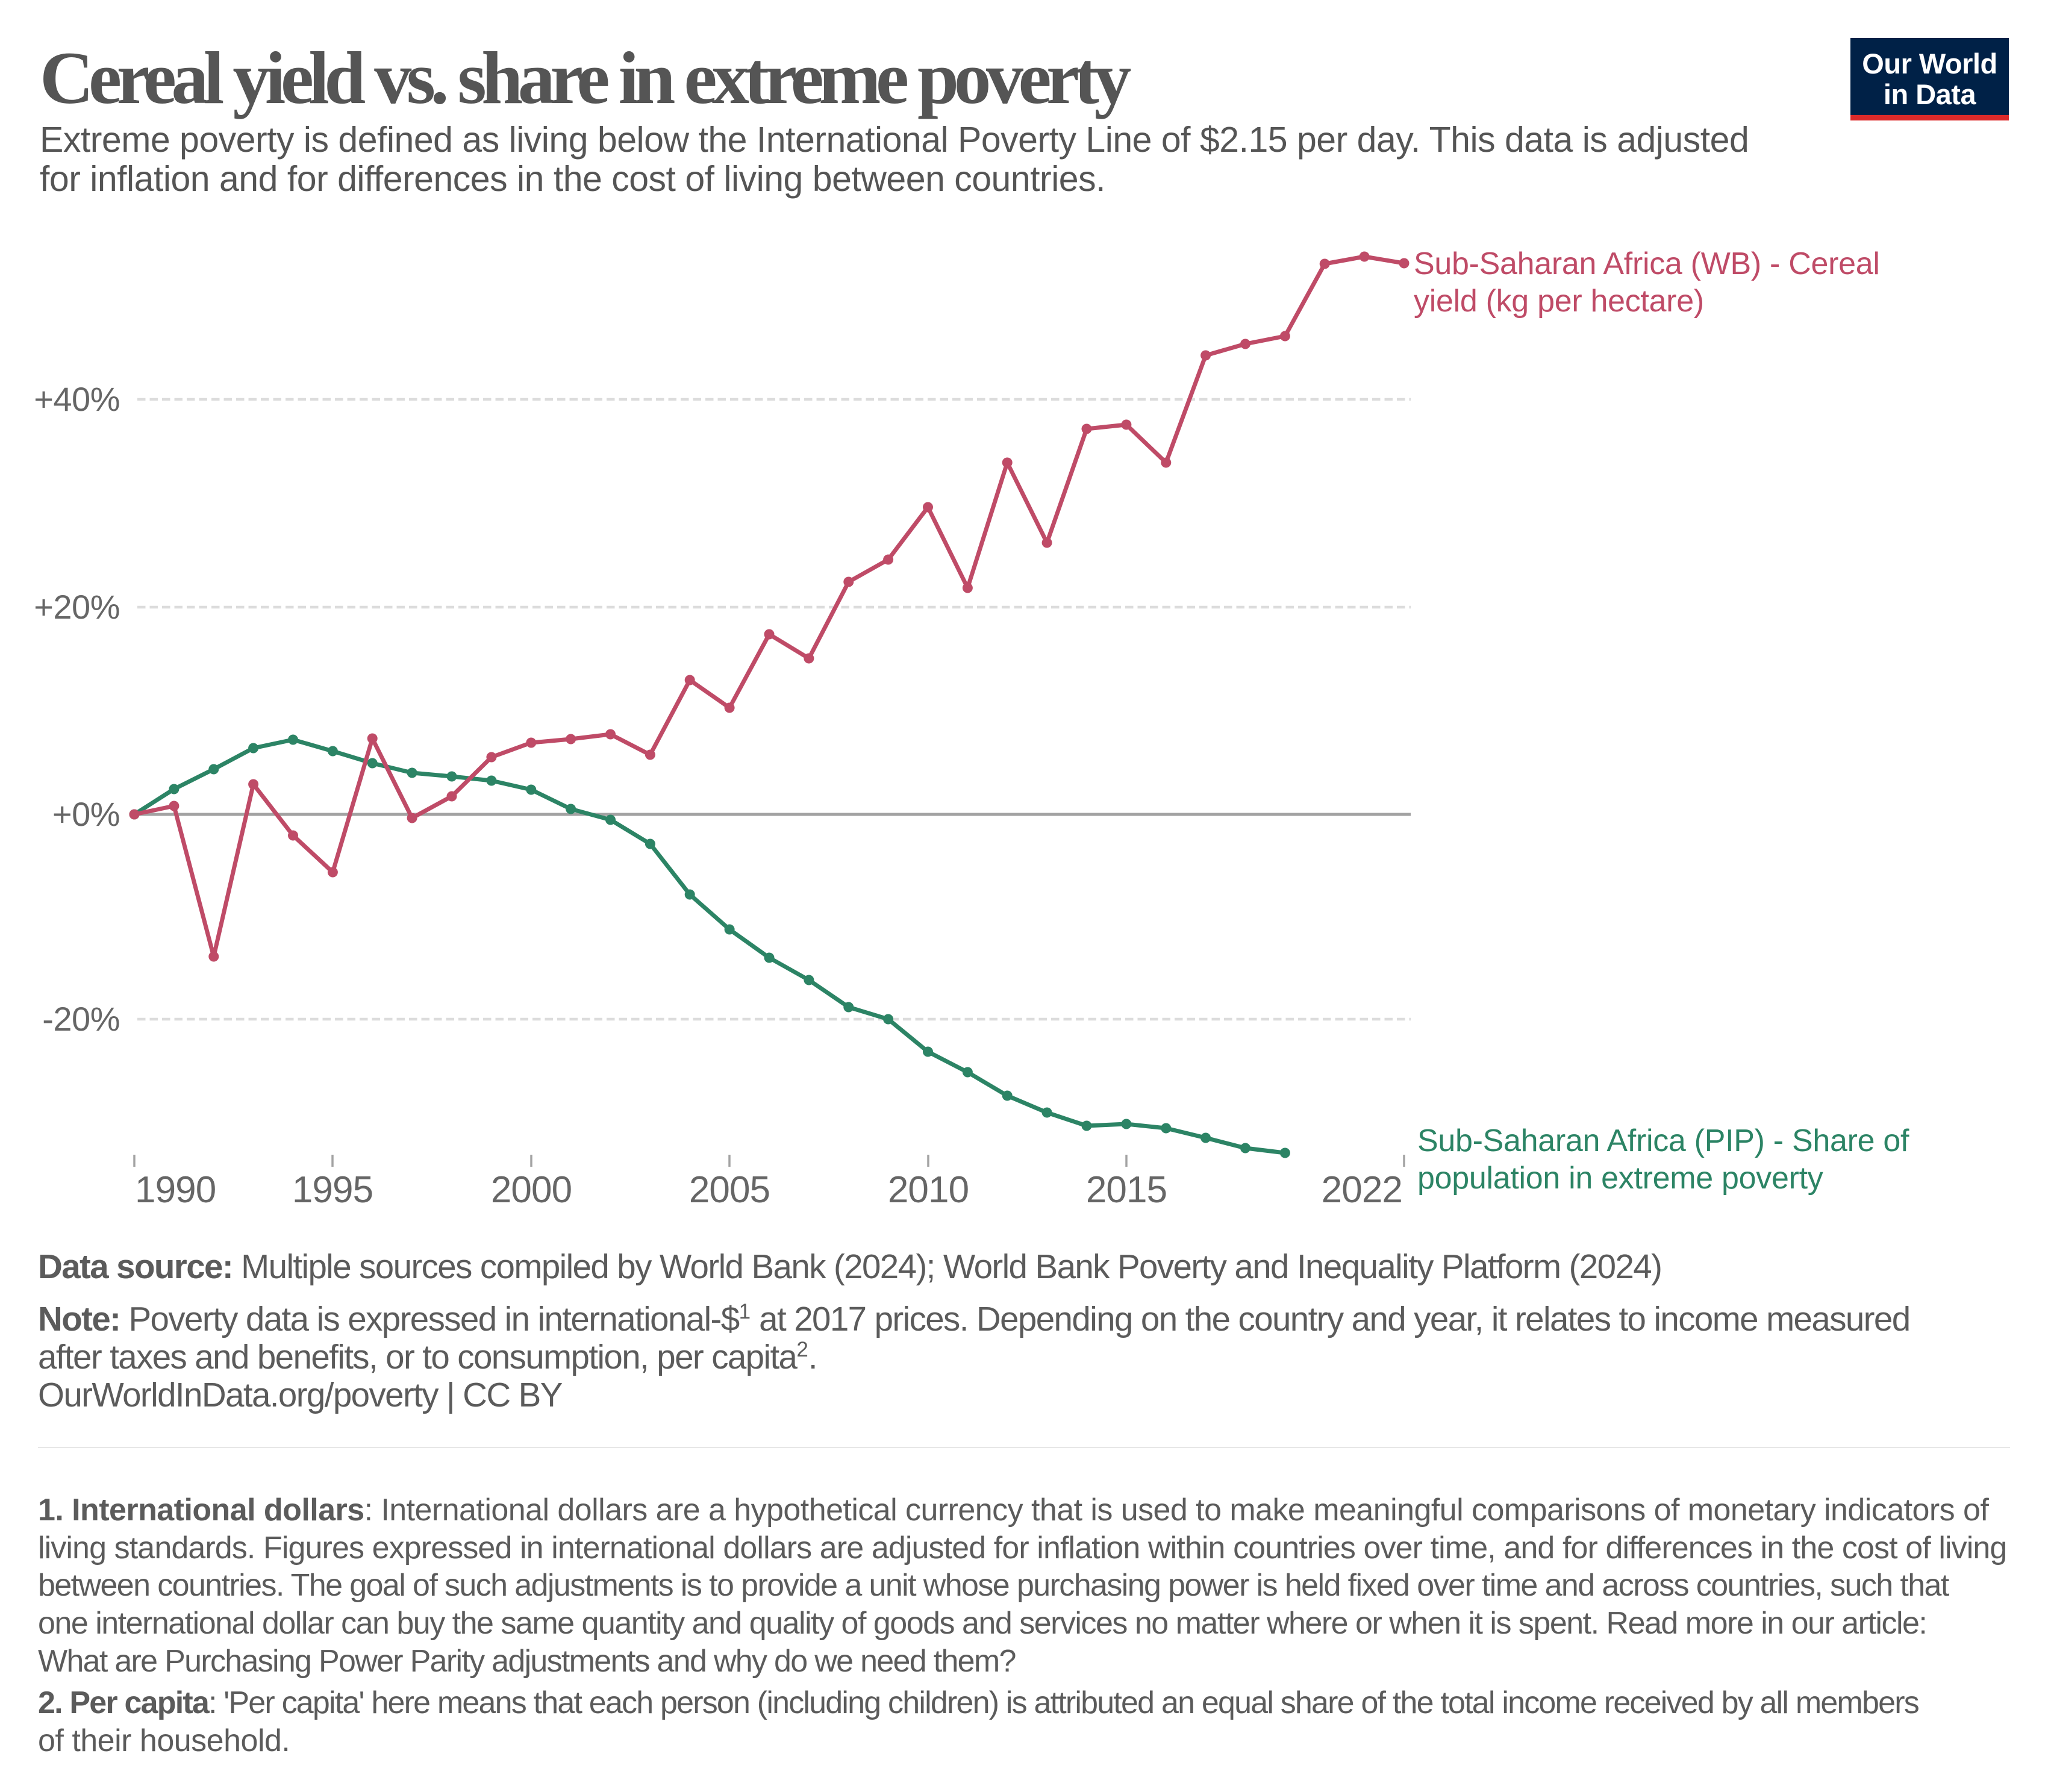 Image resolution: width=2048 pixels, height=1792 pixels. I want to click on svg-text: +40%, so click(77, 399).